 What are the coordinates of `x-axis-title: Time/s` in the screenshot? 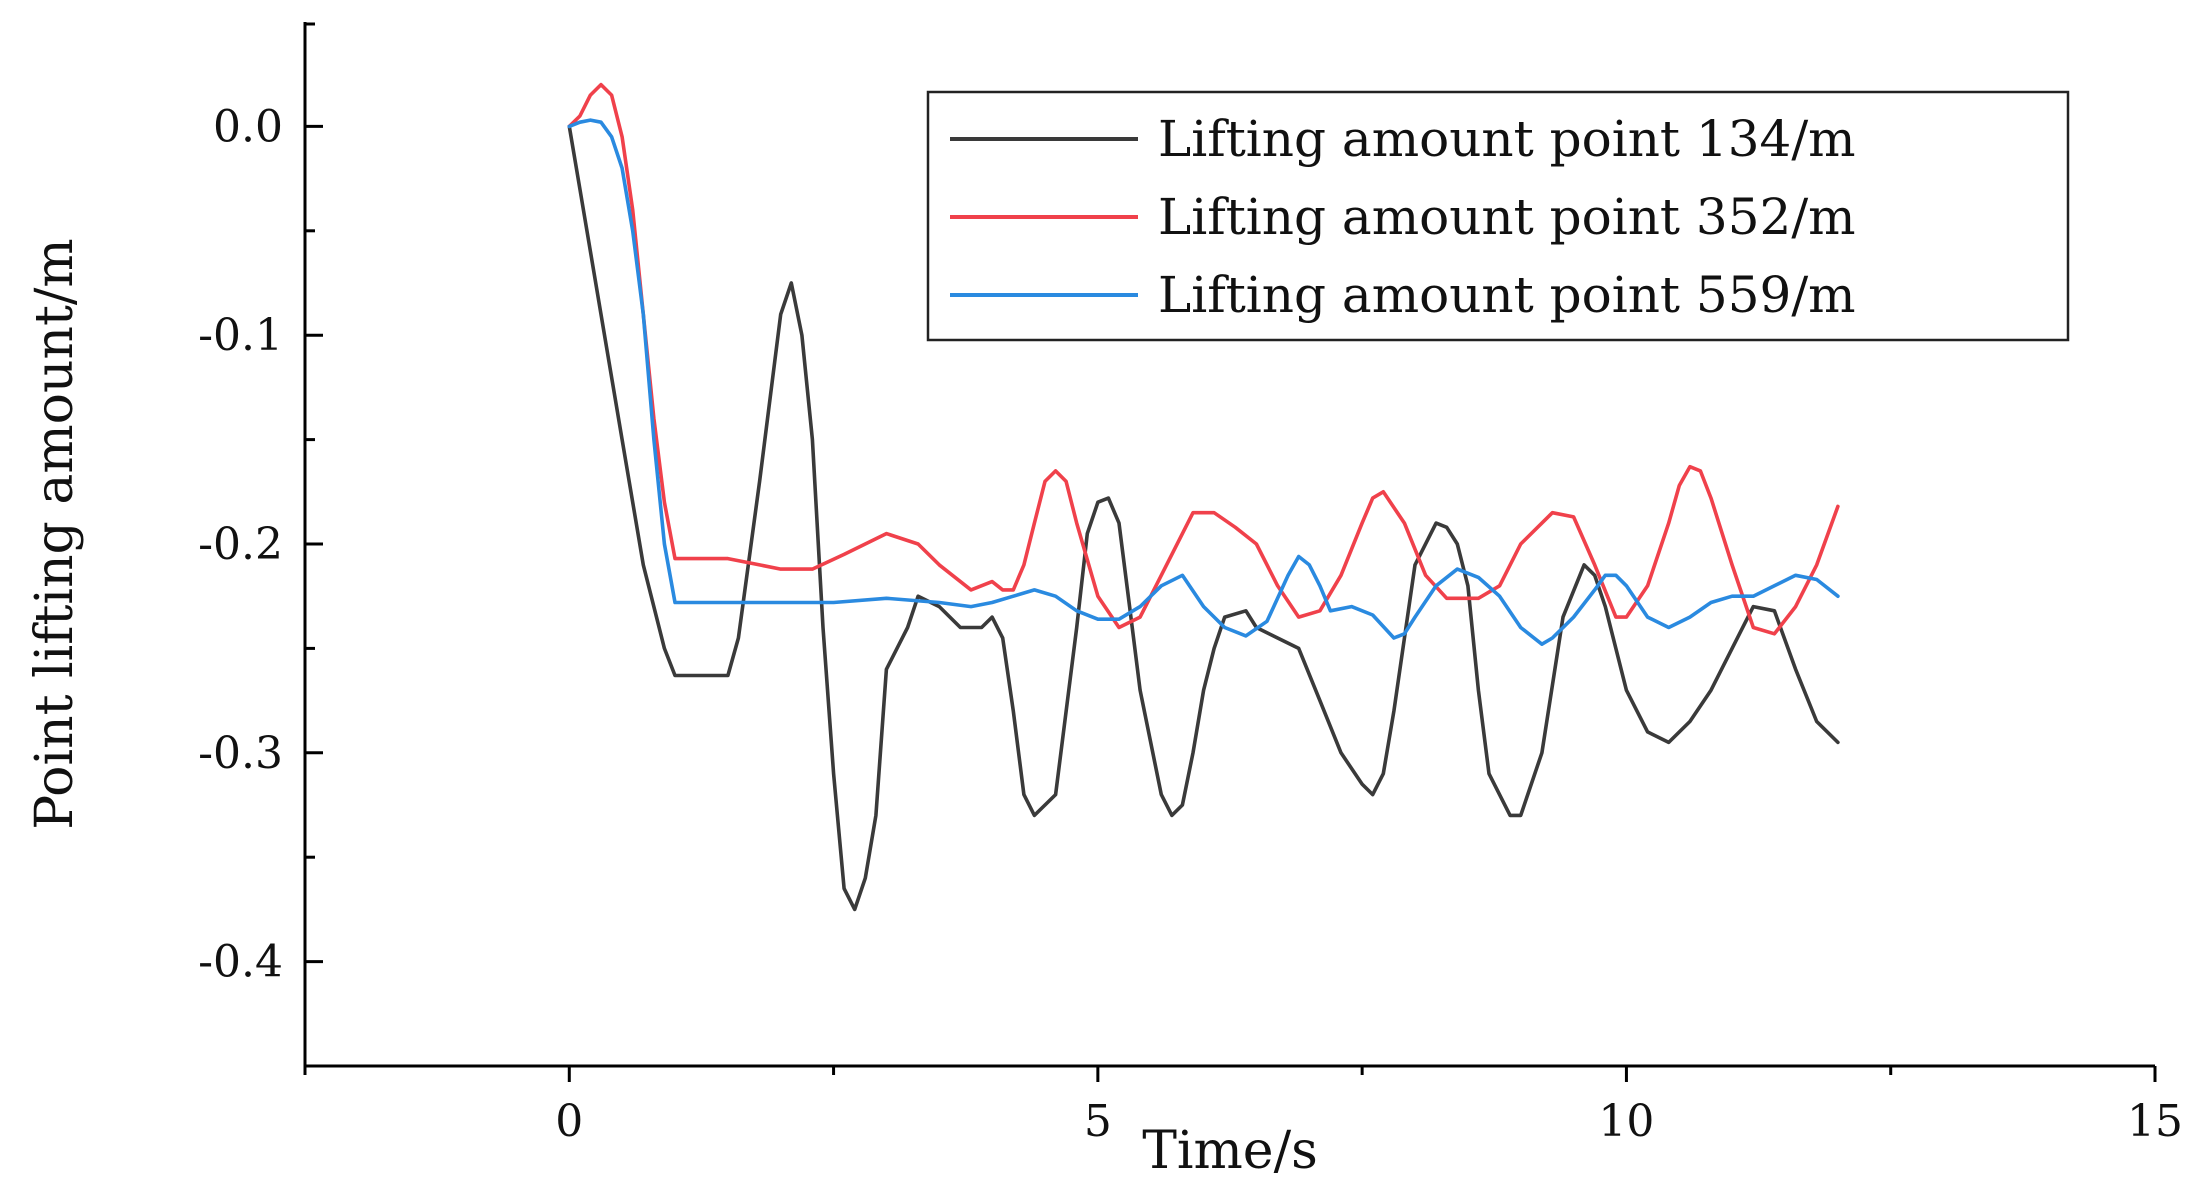 It's located at (1230, 1151).